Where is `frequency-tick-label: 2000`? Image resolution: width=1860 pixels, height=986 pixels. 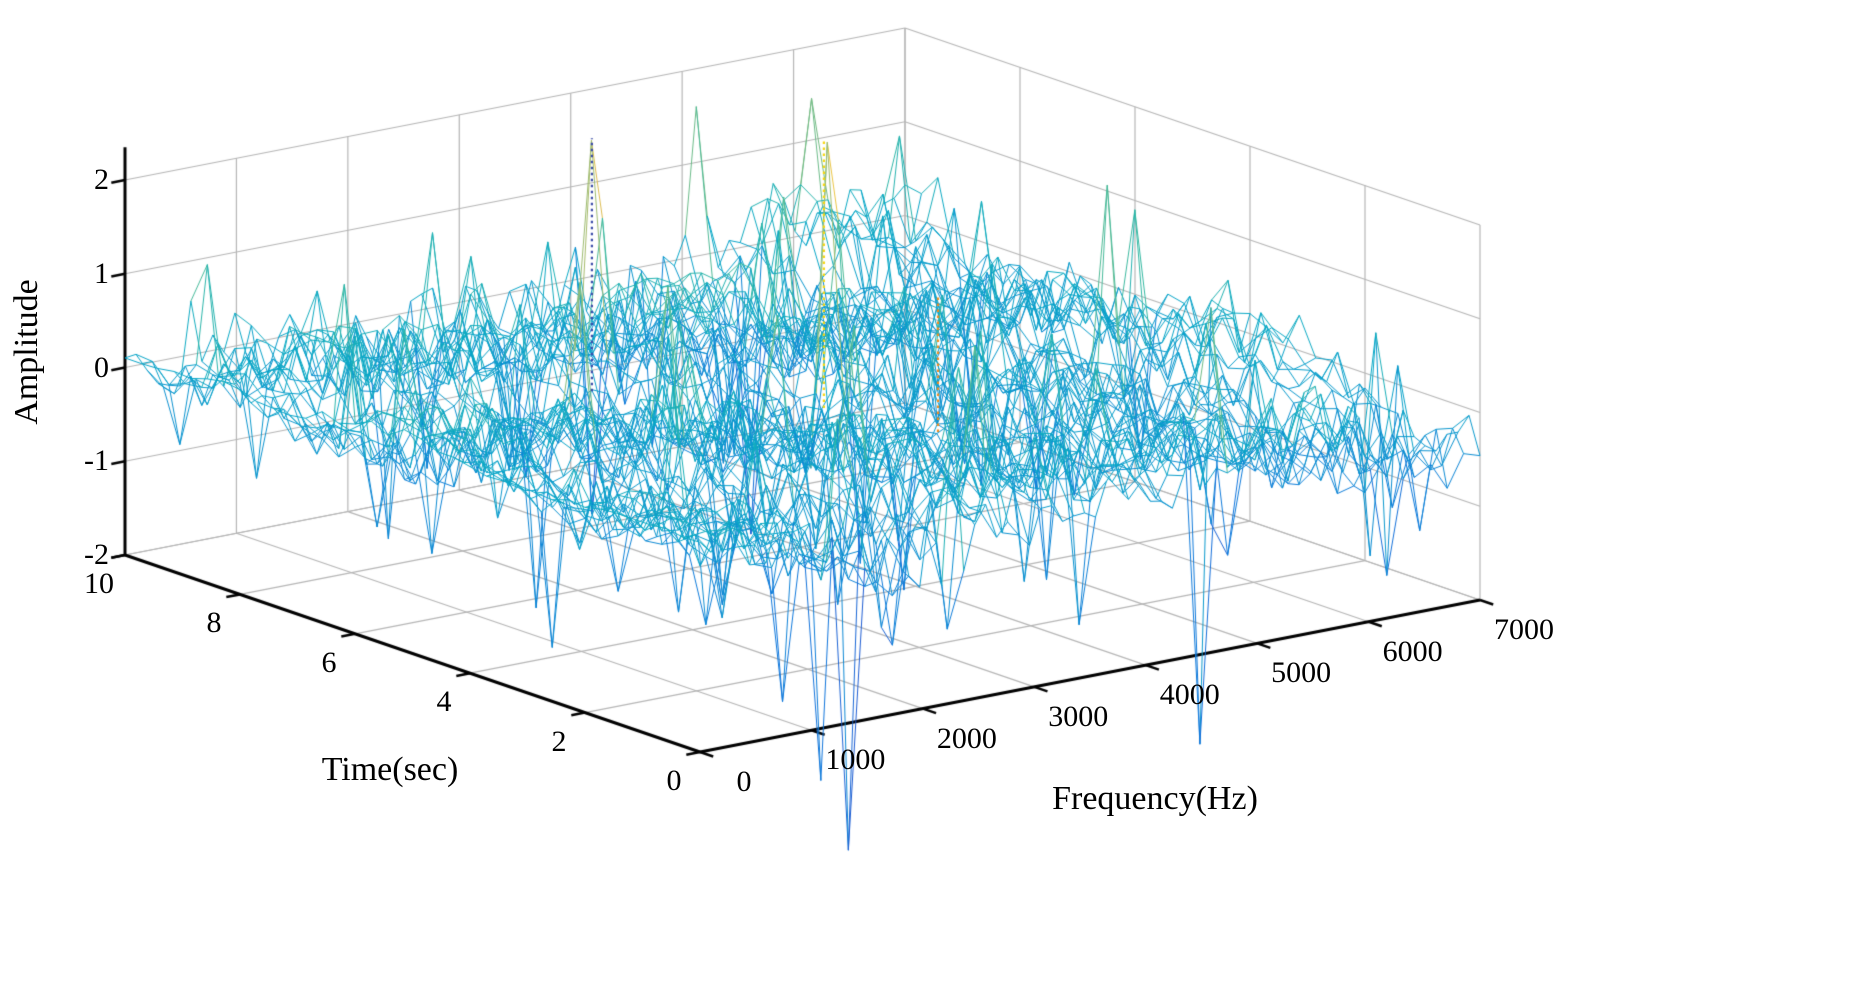
frequency-tick-label: 2000 is located at coordinates (966, 738).